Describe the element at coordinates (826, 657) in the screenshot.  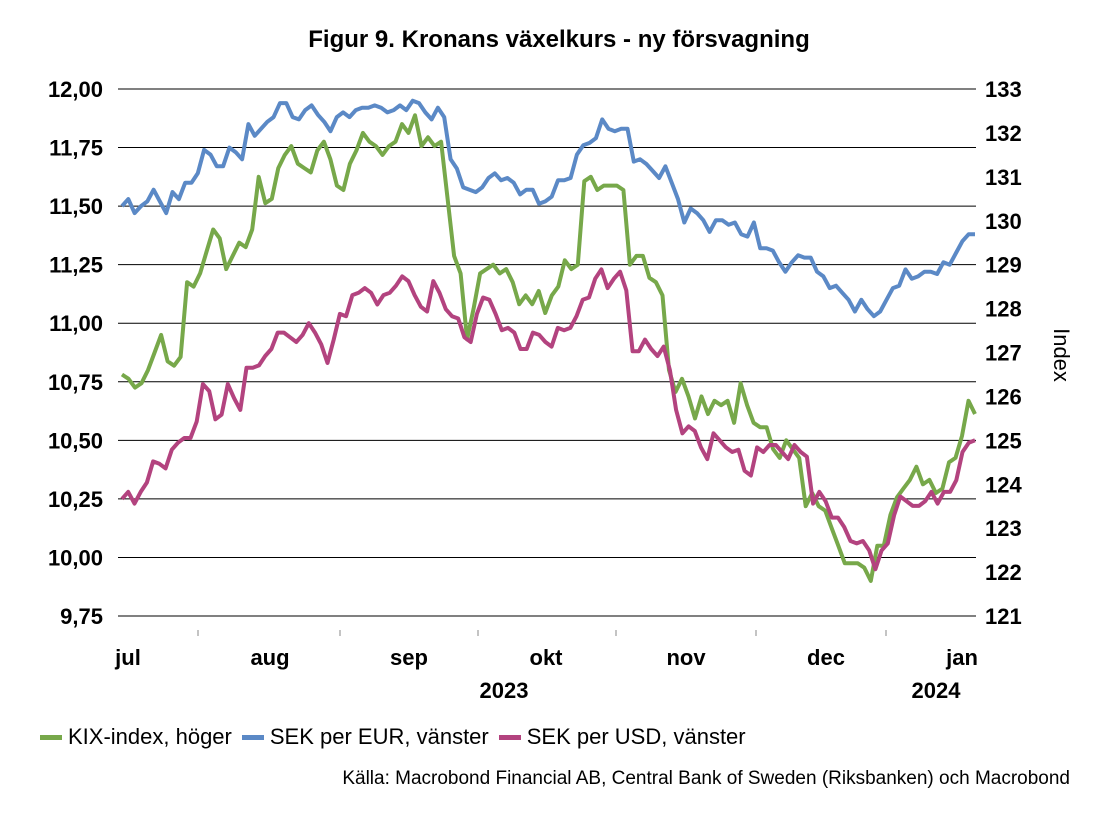
I see `x-tick-label: dec` at that location.